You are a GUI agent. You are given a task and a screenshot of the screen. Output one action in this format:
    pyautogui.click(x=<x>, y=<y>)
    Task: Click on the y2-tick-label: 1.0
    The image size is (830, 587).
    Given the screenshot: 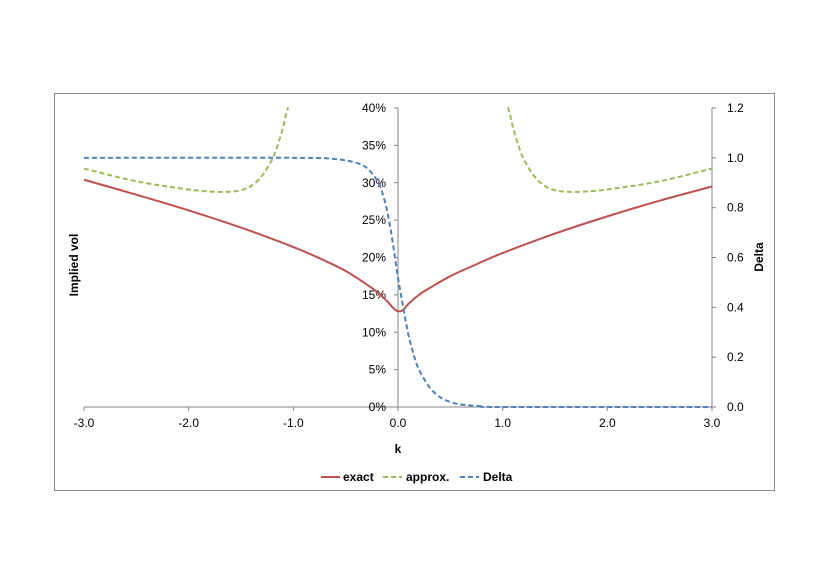 What is the action you would take?
    pyautogui.click(x=735, y=158)
    